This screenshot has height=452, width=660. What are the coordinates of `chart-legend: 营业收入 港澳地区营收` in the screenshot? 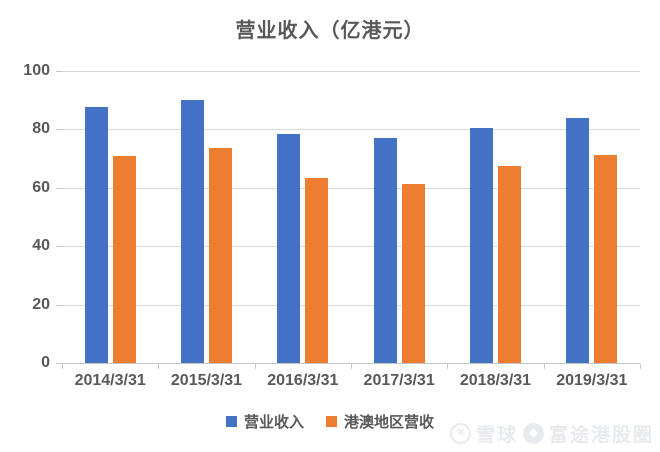 It's located at (330, 421).